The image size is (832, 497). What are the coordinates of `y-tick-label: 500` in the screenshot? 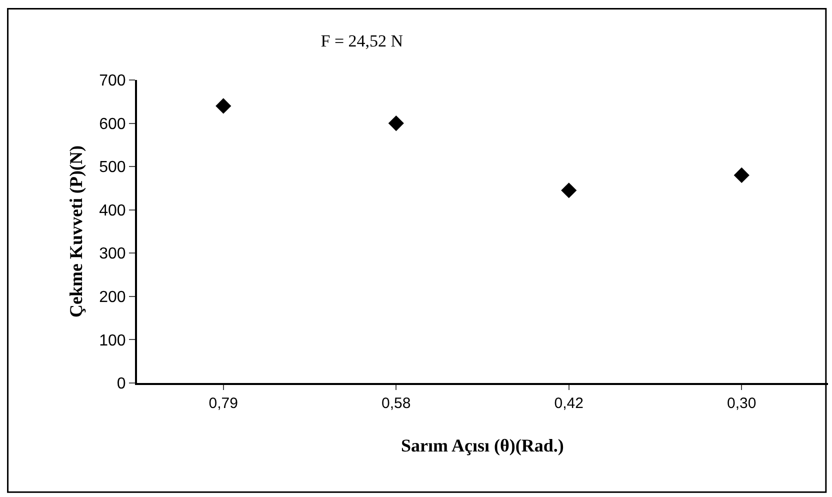 It's located at (112, 167).